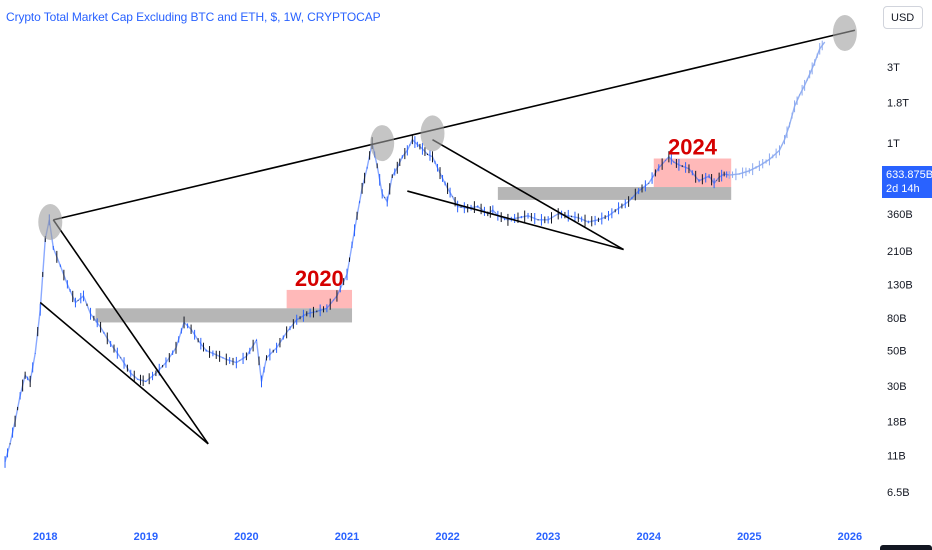 This screenshot has width=932, height=550. I want to click on y-tick-0: 3T, so click(893, 68).